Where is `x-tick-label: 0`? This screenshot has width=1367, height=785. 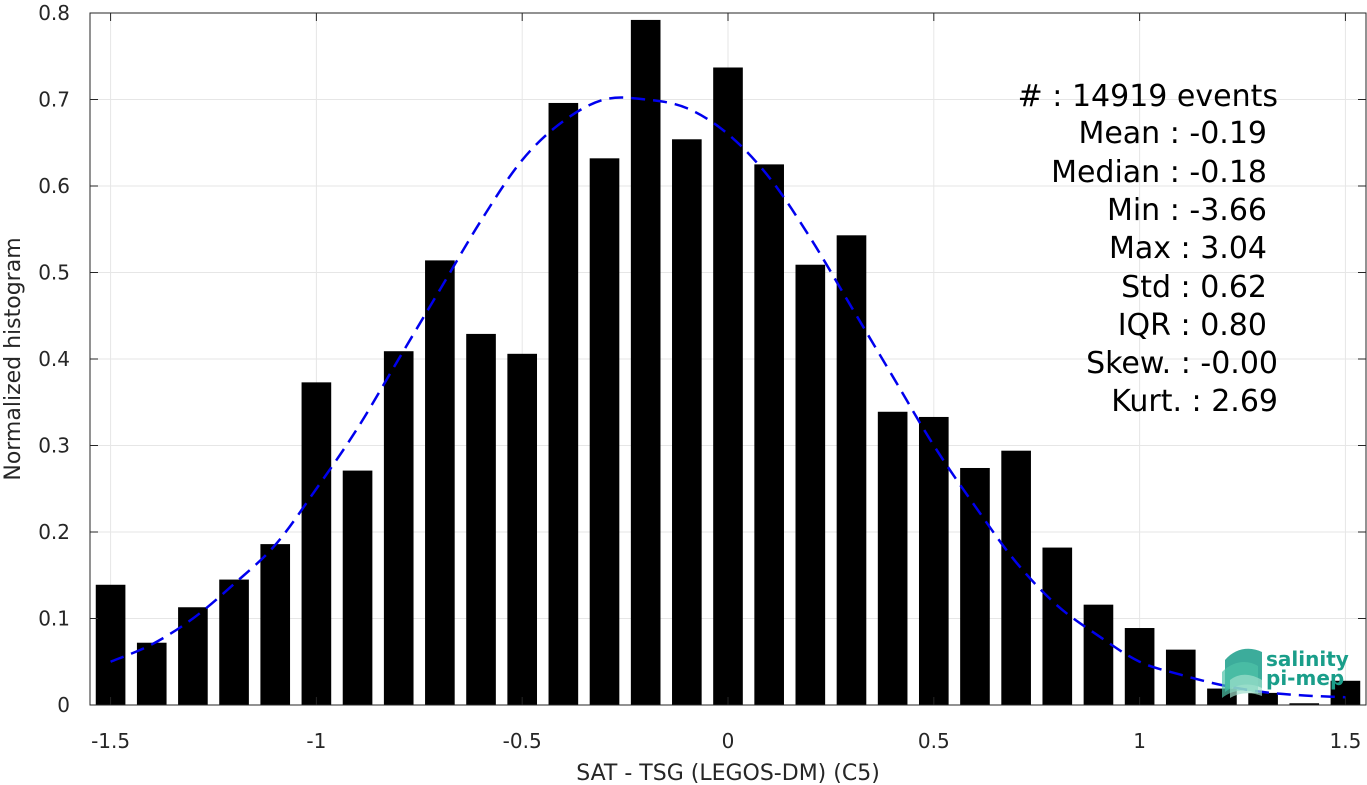
x-tick-label: 0 is located at coordinates (728, 741).